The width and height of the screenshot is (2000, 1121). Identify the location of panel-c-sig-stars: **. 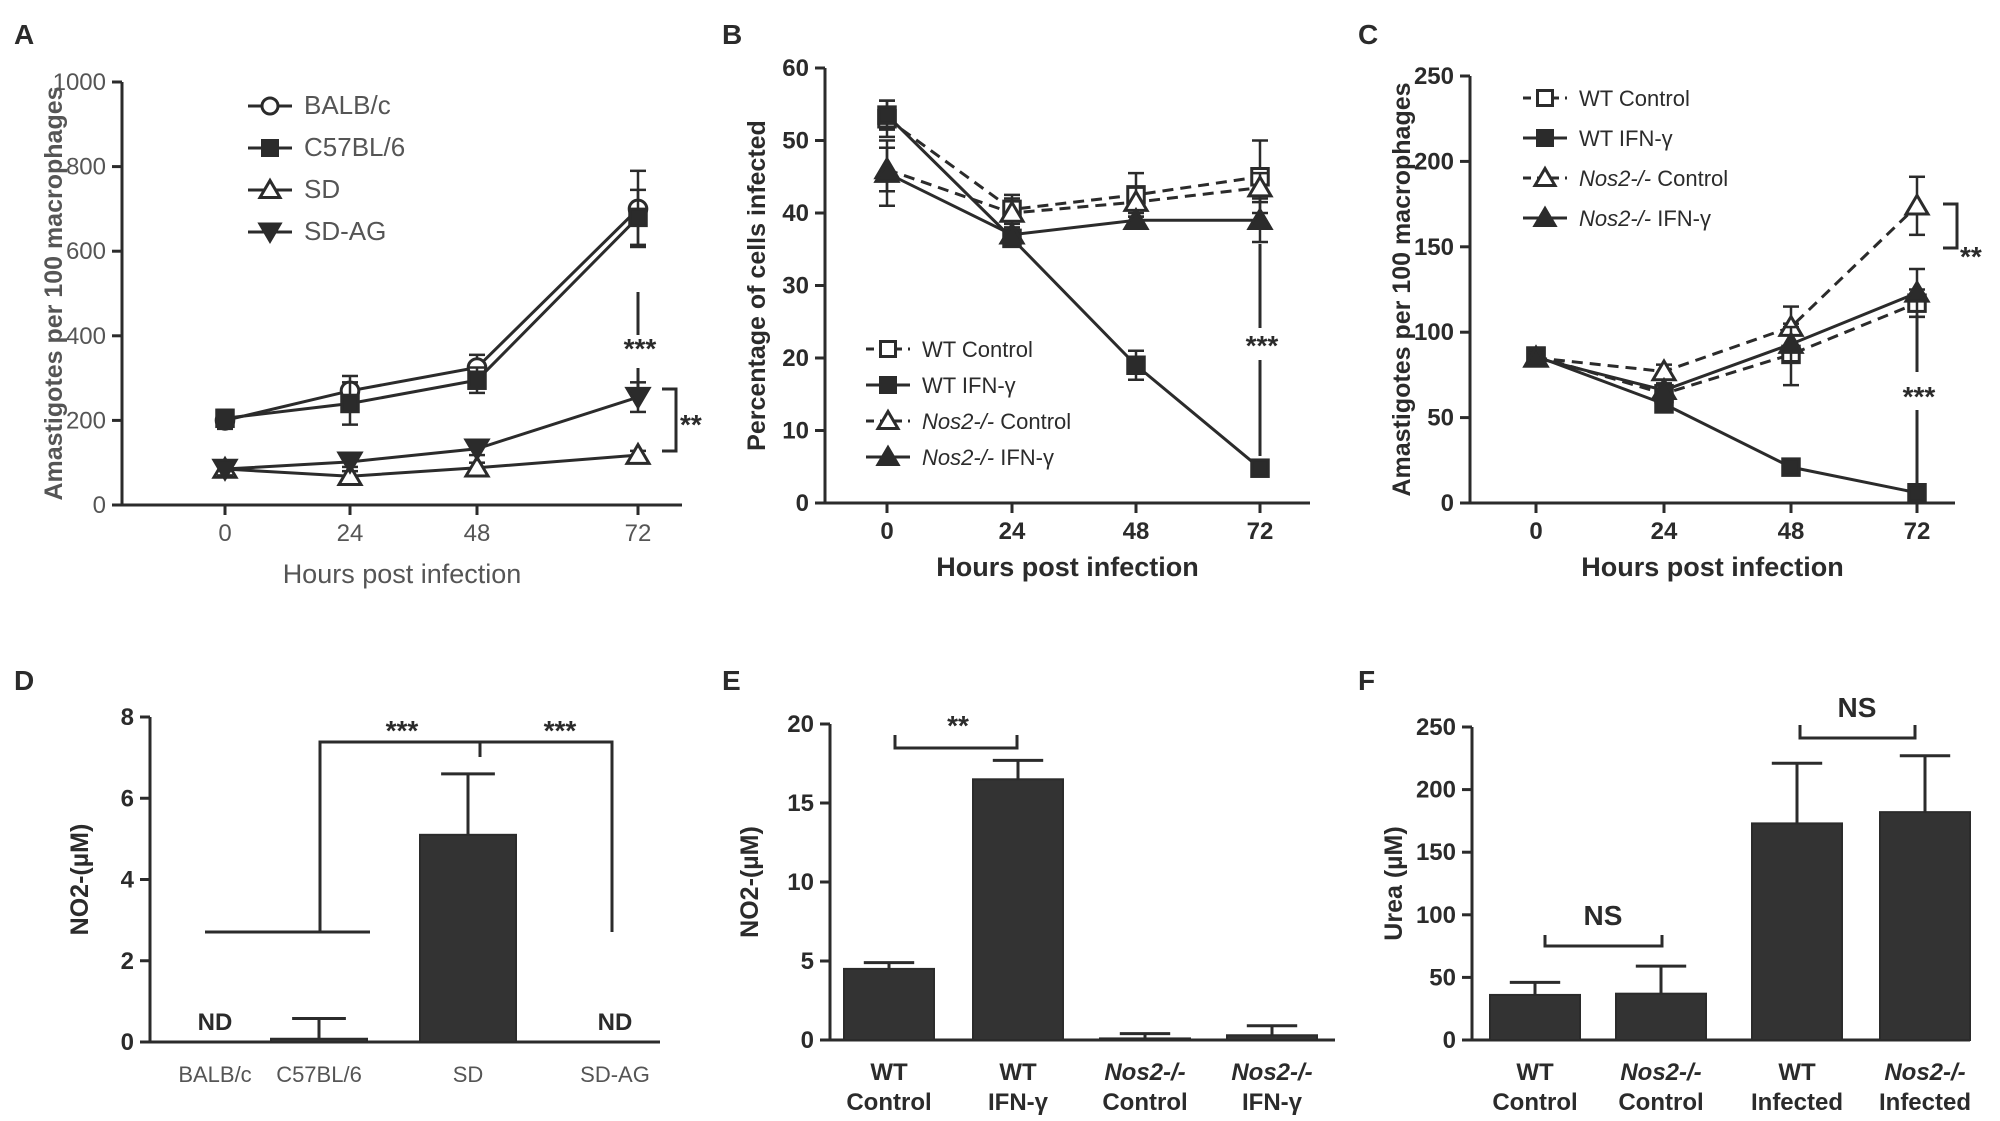
(1971, 256).